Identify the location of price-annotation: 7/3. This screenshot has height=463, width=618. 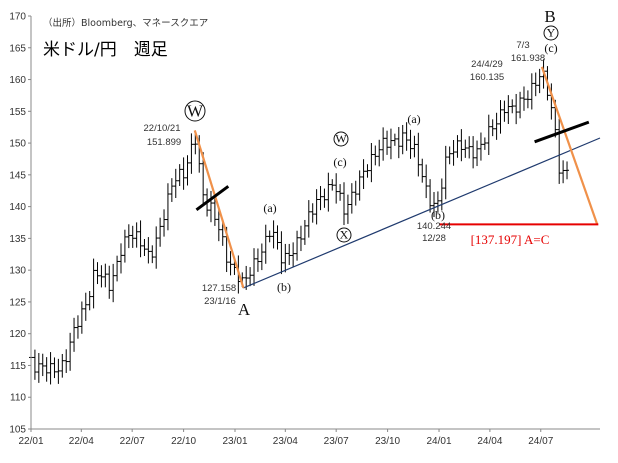
(522, 45).